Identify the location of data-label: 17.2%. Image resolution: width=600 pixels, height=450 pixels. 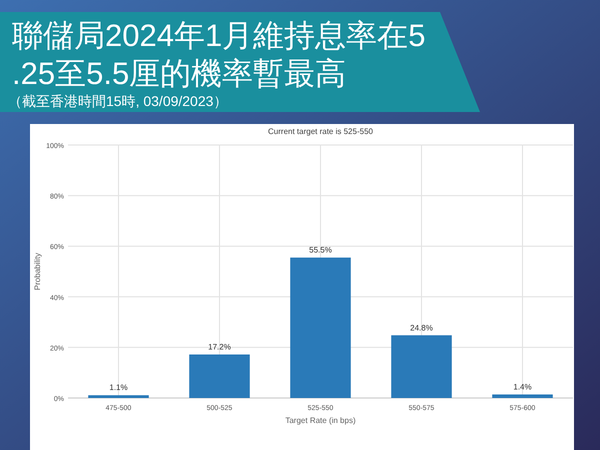
(219, 347).